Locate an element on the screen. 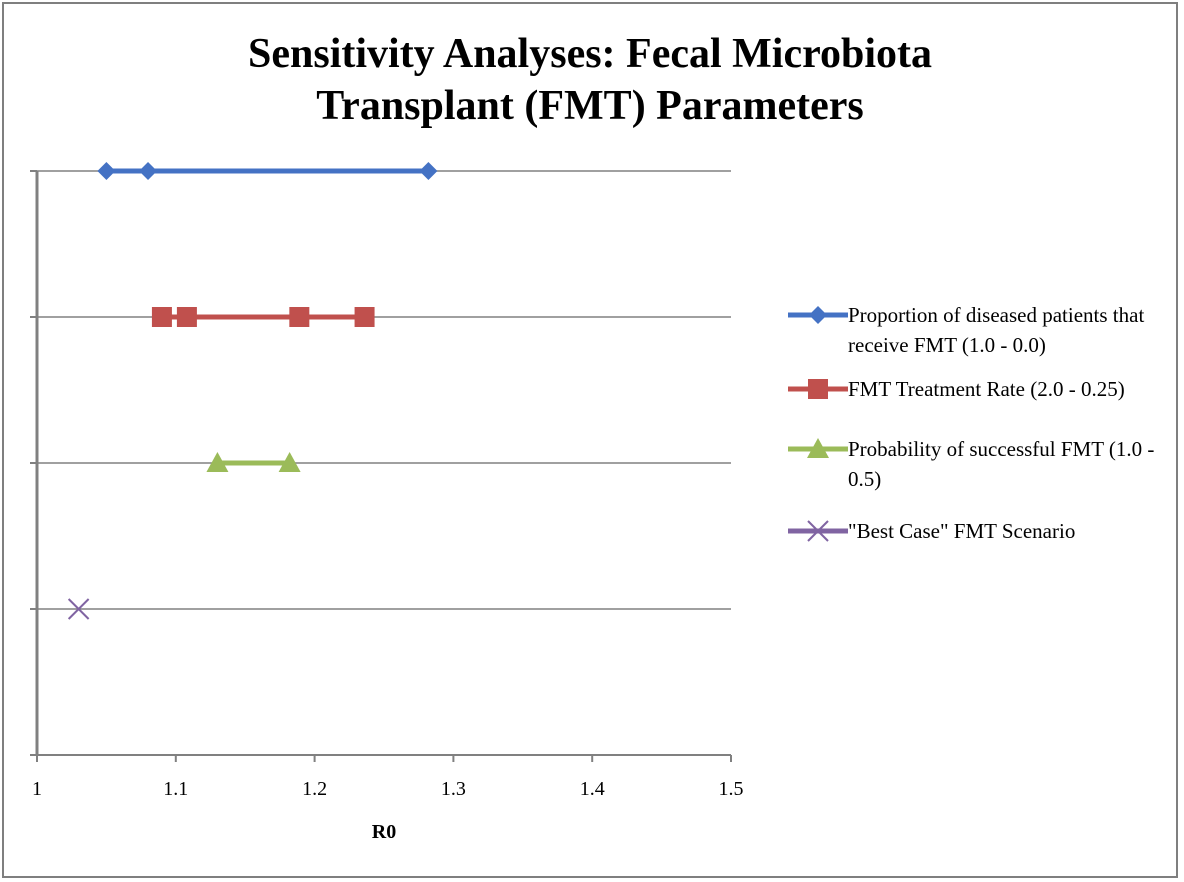  x-axis-title: R0 is located at coordinates (384, 832).